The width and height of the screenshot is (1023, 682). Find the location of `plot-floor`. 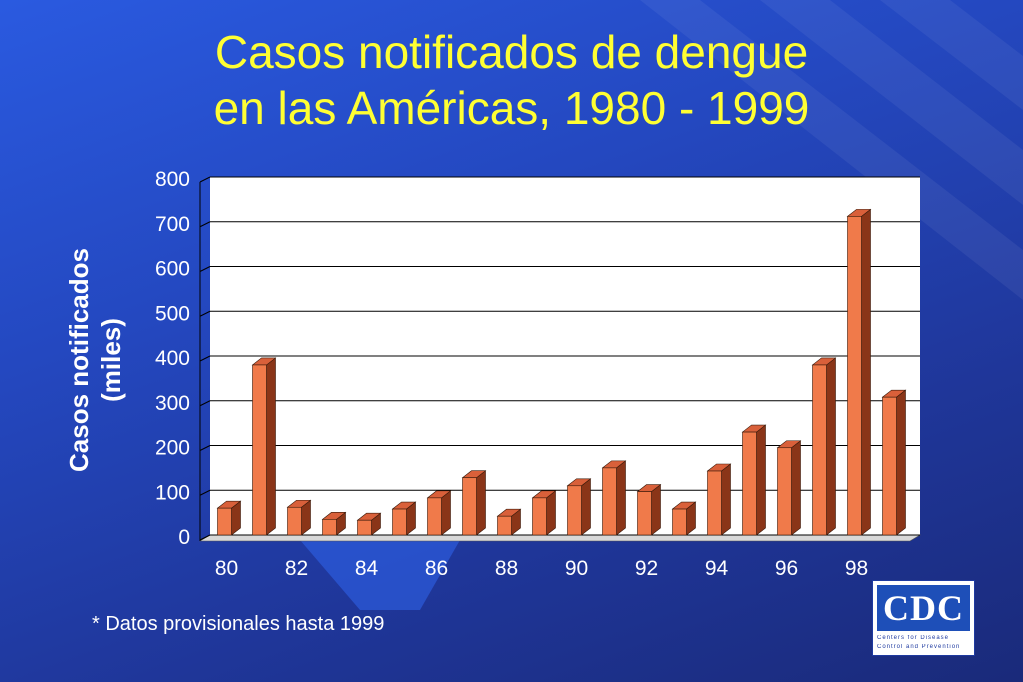

plot-floor is located at coordinates (560, 538).